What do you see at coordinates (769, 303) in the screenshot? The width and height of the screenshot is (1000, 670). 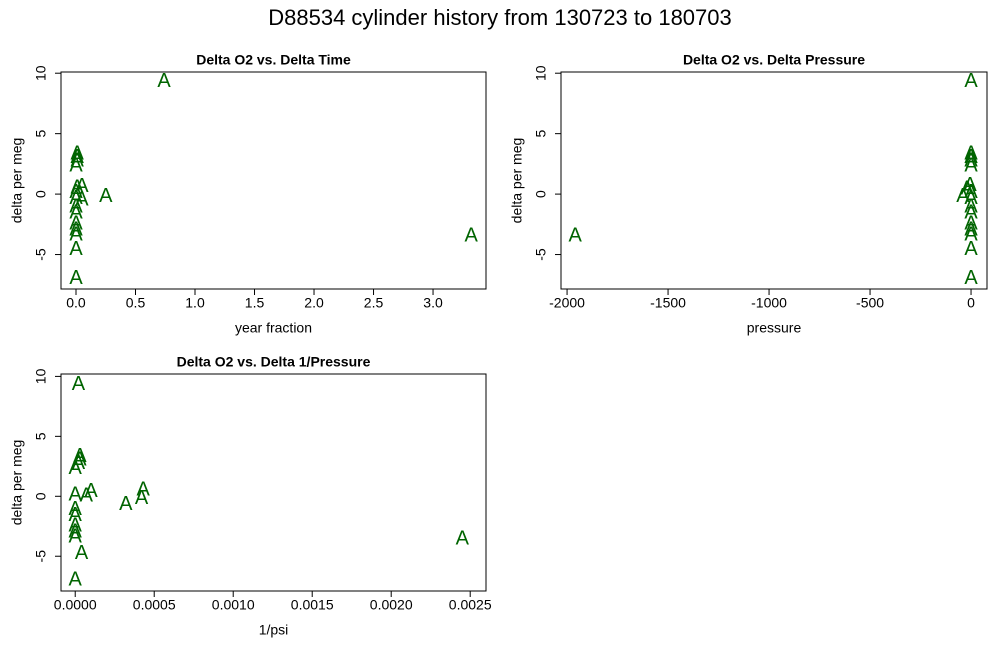 I see `x-tick-label: -1000` at bounding box center [769, 303].